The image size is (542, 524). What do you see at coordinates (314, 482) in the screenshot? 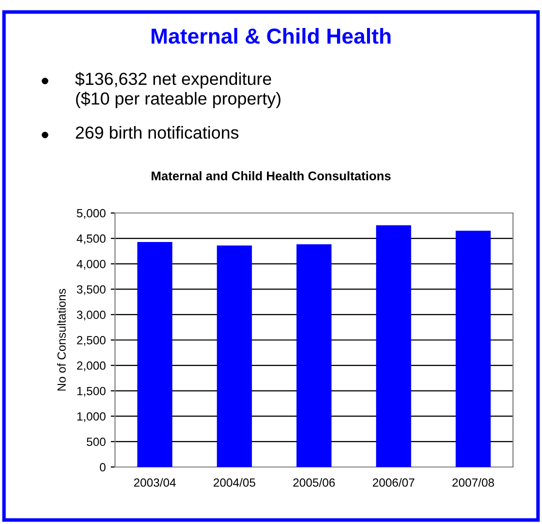
I see `x-tick-label: 2005/06` at bounding box center [314, 482].